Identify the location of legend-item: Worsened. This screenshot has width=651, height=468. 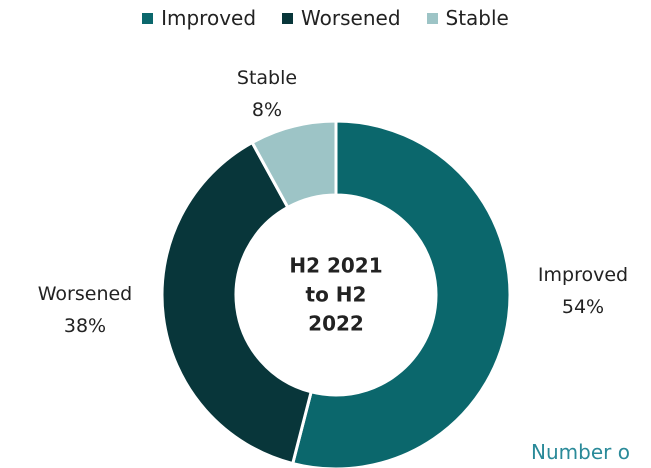
(341, 18).